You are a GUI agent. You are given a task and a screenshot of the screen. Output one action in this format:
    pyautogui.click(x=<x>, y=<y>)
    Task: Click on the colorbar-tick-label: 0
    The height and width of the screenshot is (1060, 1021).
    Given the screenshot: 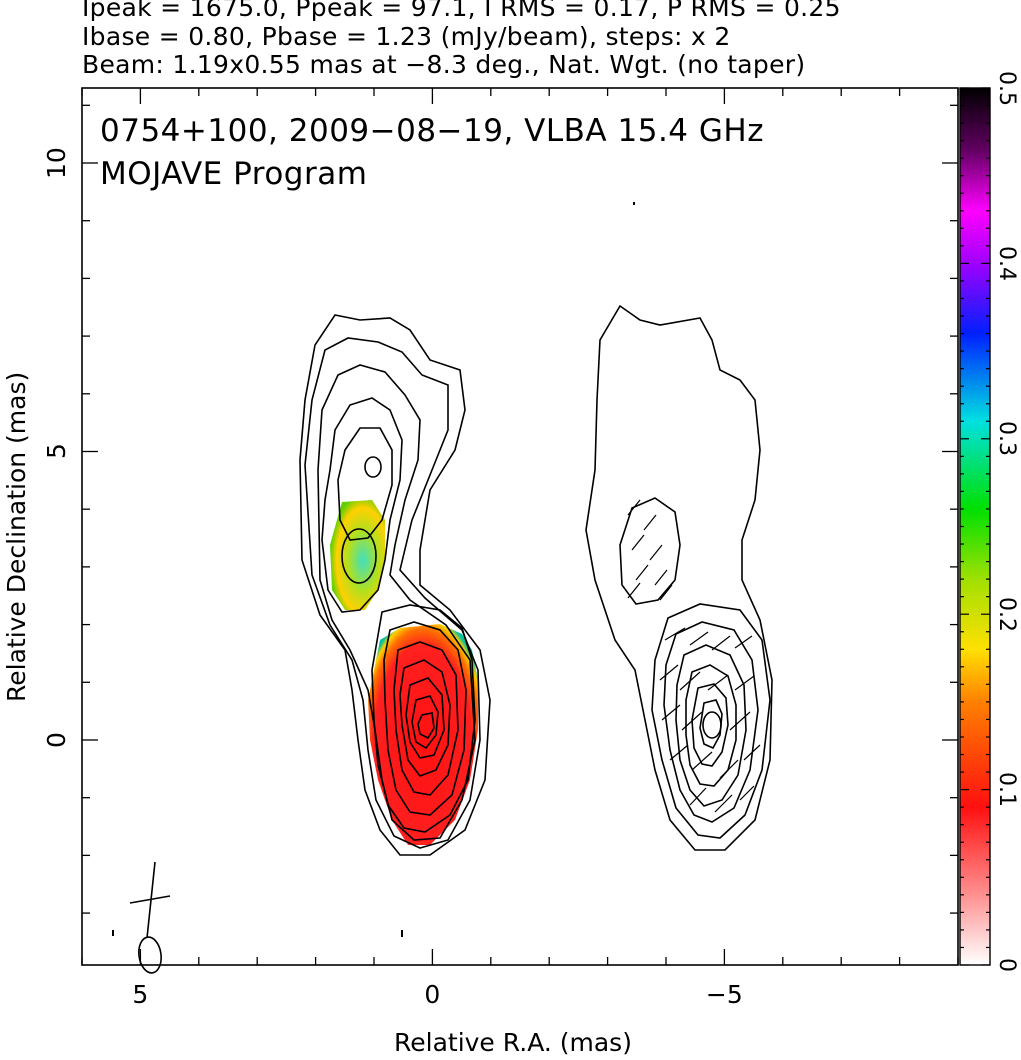 What is the action you would take?
    pyautogui.click(x=1006, y=965)
    